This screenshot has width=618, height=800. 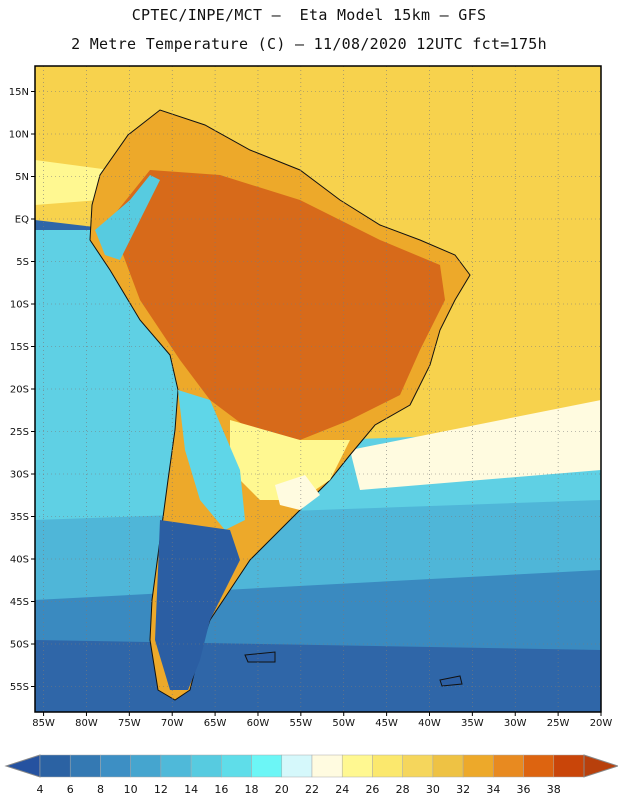 What do you see at coordinates (251, 789) in the screenshot?
I see `colorbar-label: 18` at bounding box center [251, 789].